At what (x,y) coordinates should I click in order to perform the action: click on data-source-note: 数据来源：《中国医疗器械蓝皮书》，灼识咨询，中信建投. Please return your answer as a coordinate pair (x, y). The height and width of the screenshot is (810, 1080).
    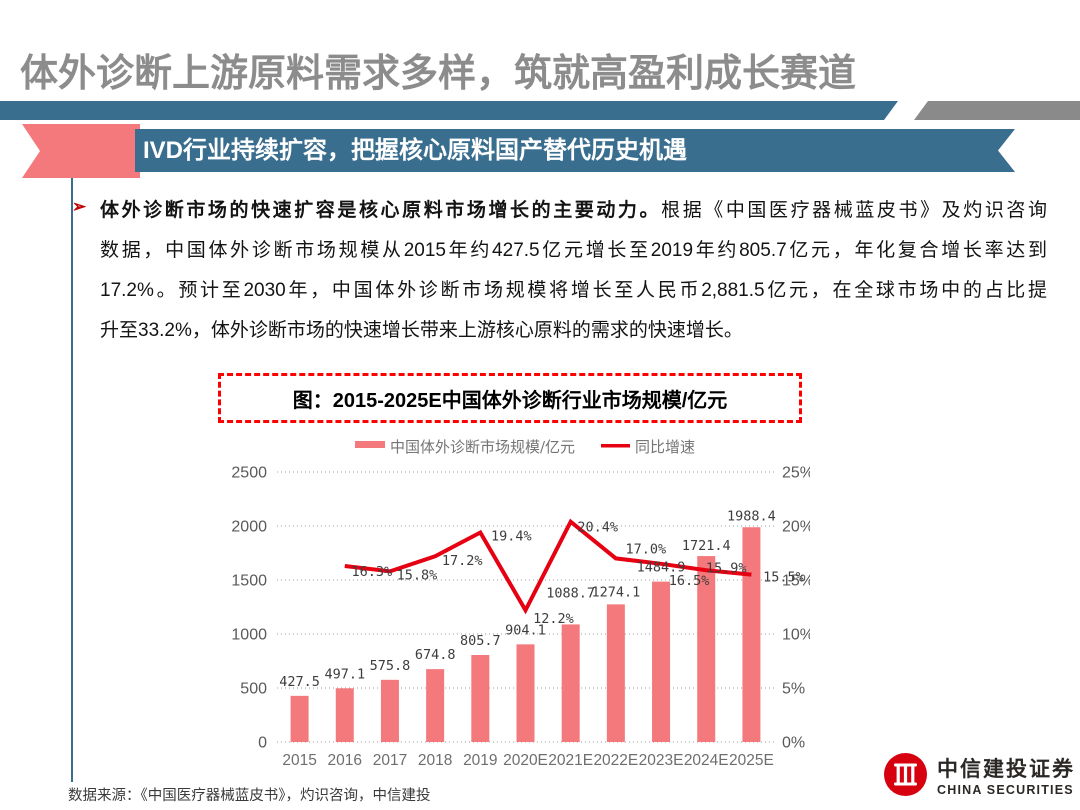
    Looking at the image, I should click on (249, 796).